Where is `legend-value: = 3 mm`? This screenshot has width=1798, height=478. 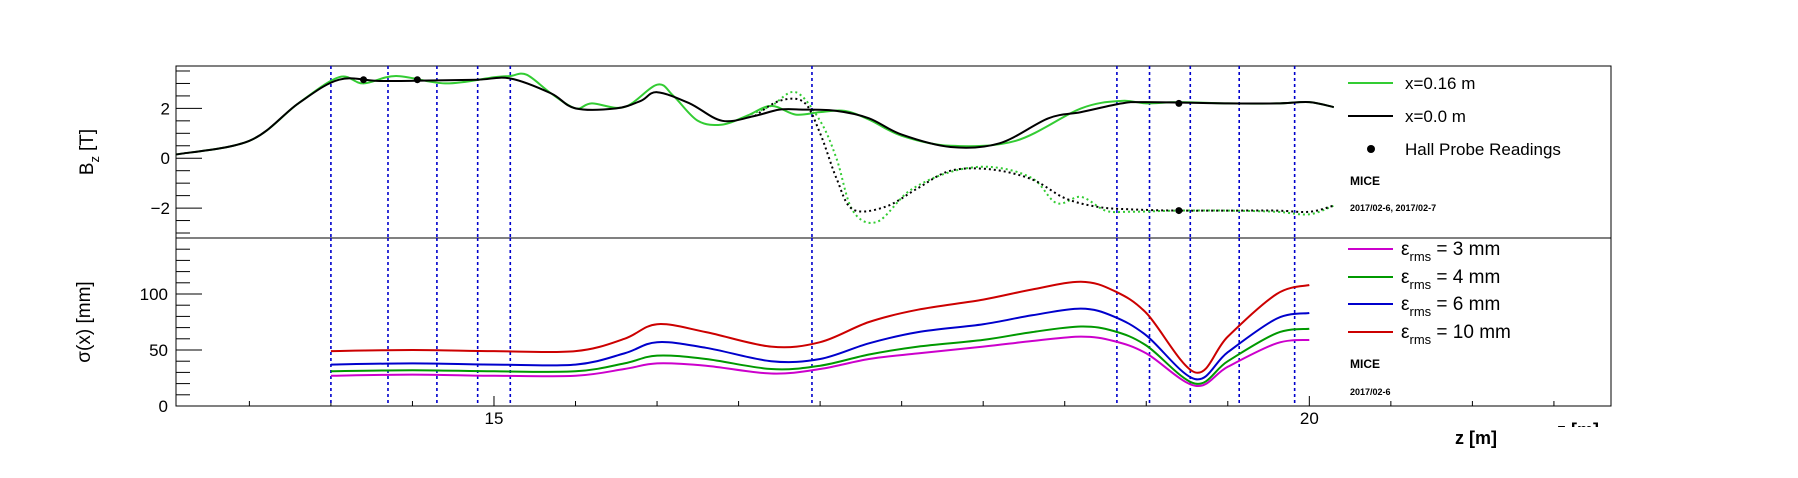 legend-value: = 3 mm is located at coordinates (1465, 249).